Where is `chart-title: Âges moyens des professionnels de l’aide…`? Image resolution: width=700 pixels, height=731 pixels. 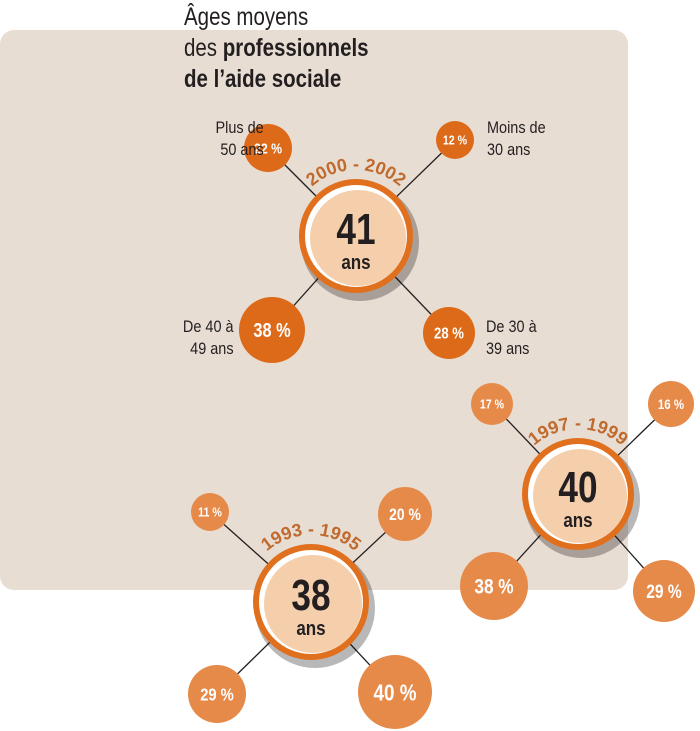
chart-title: Âges moyens des professionnels de l’aide… is located at coordinates (307, 48).